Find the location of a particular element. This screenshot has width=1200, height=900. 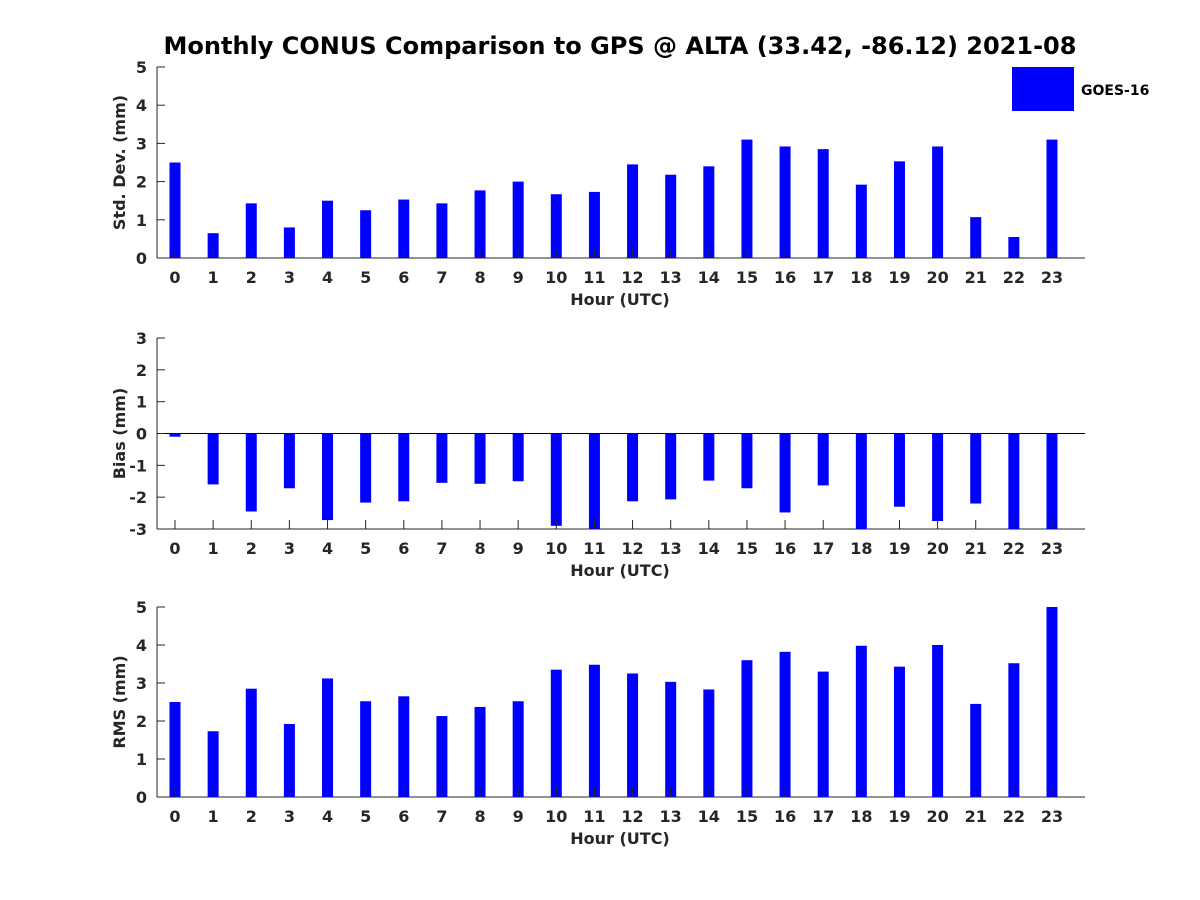

x-tick-label: 20 is located at coordinates (937, 548).